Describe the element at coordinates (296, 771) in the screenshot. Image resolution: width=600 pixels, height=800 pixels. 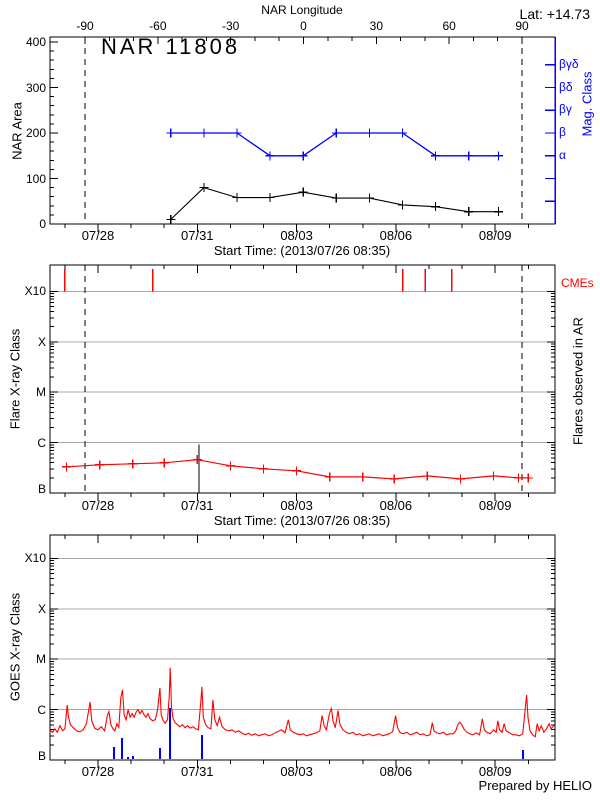
I see `panel3-x-tick-label: 08/03` at that location.